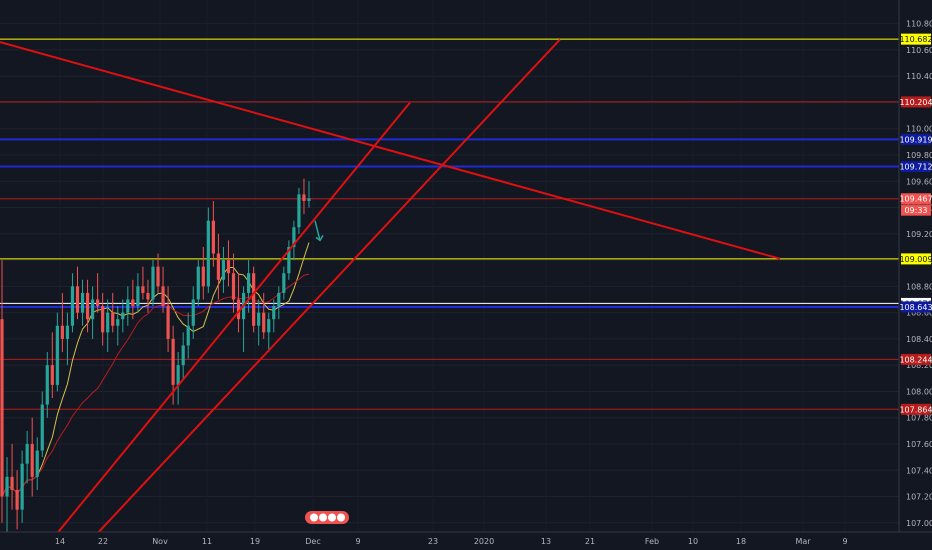 The width and height of the screenshot is (932, 550). What do you see at coordinates (919, 444) in the screenshot?
I see `price-tick-label: 107.600` at bounding box center [919, 444].